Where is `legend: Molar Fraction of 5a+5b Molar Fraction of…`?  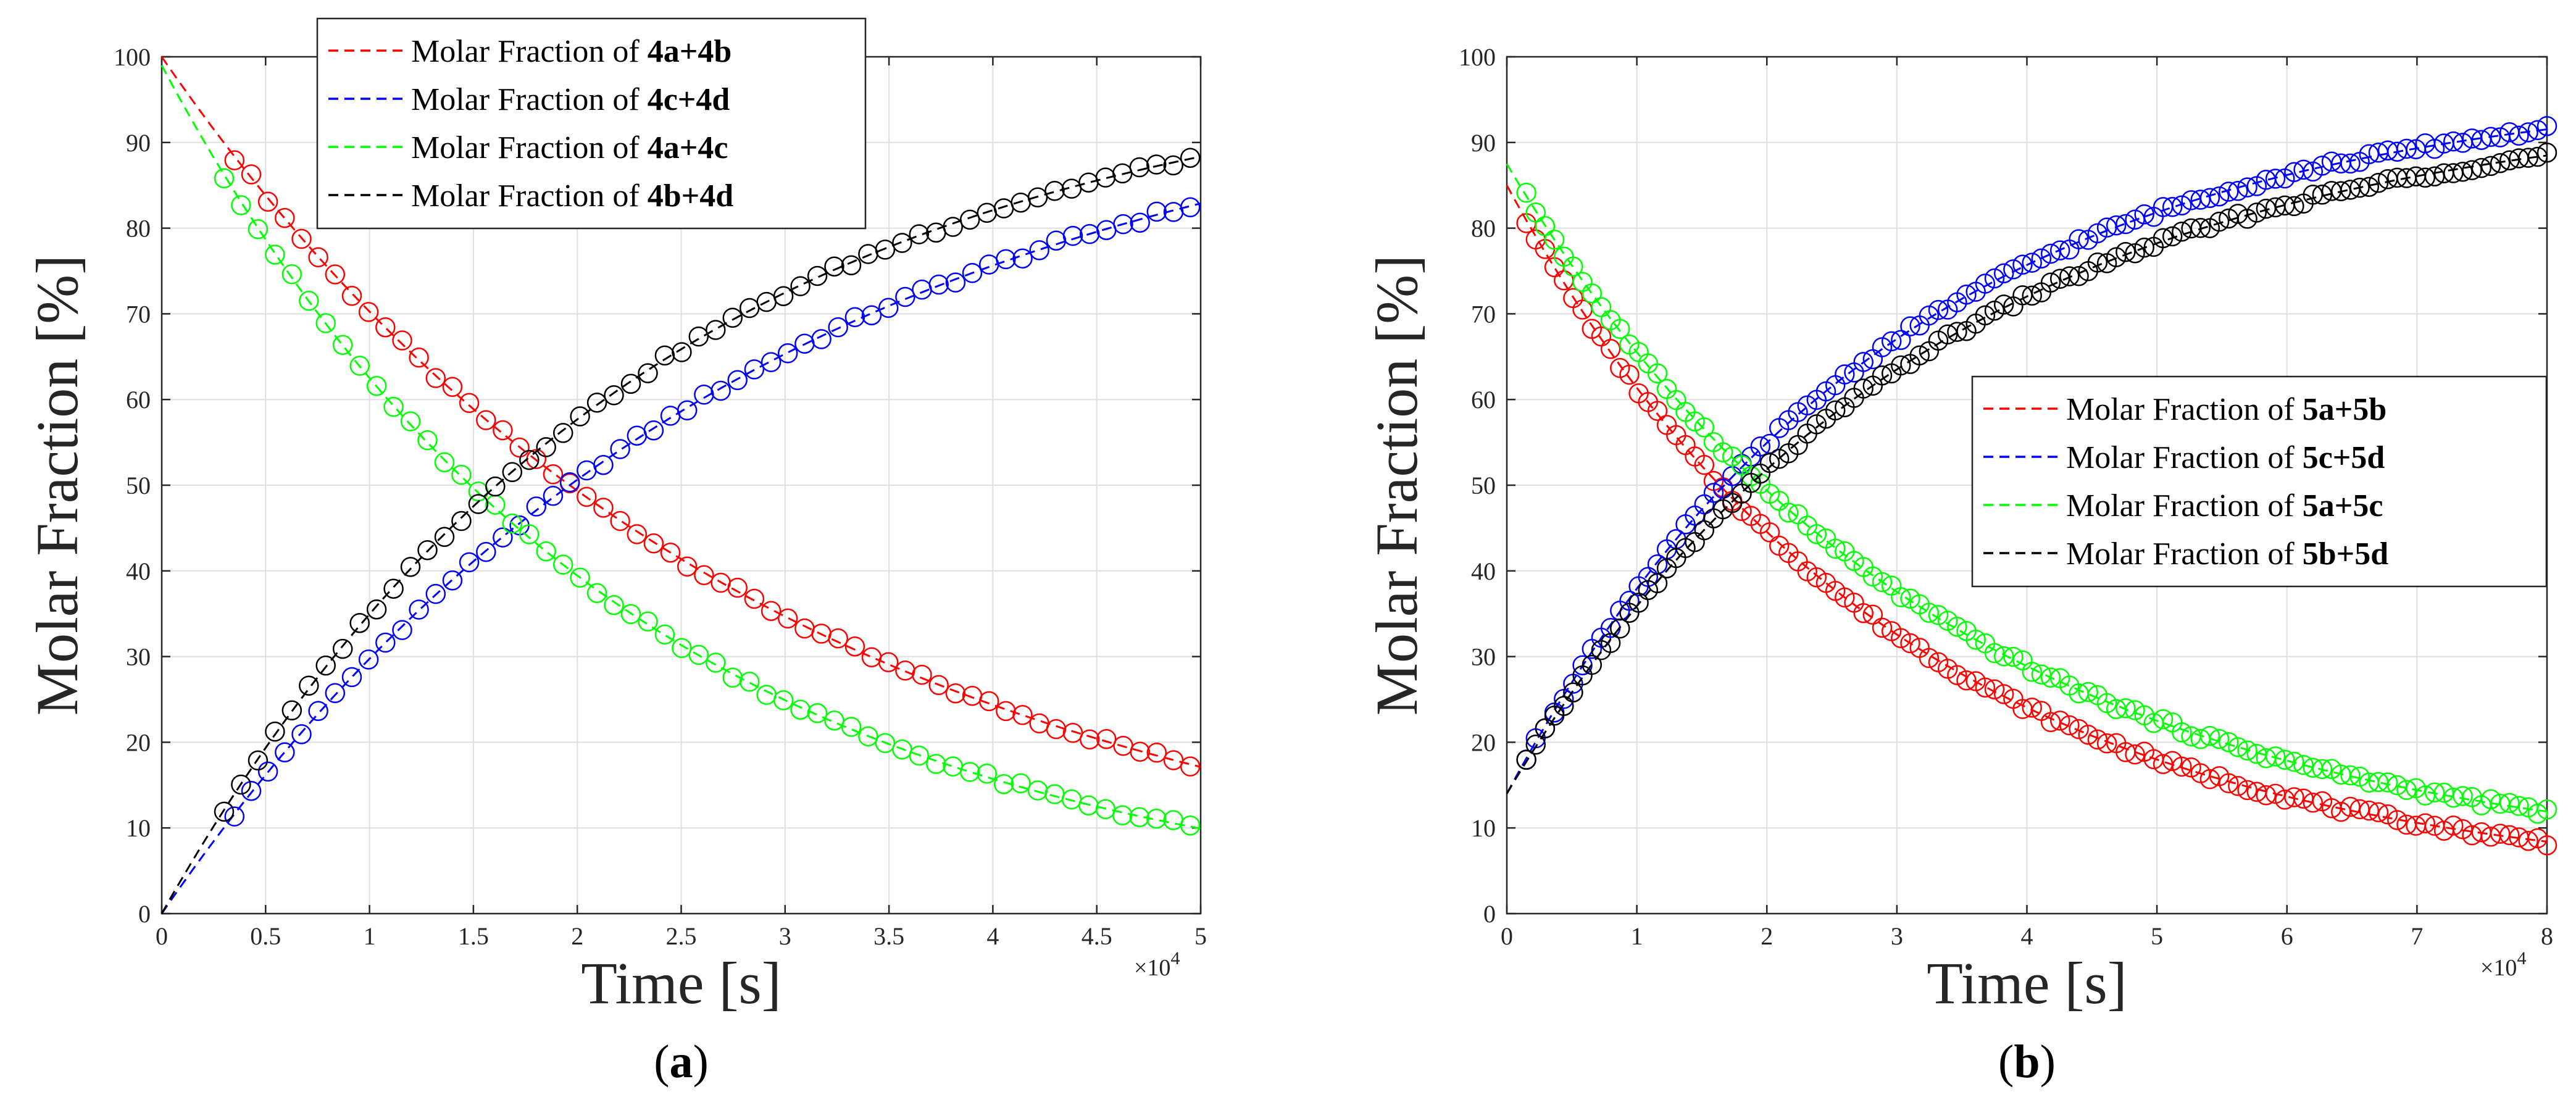 legend: Molar Fraction of 5a+5b Molar Fraction of… is located at coordinates (2259, 481).